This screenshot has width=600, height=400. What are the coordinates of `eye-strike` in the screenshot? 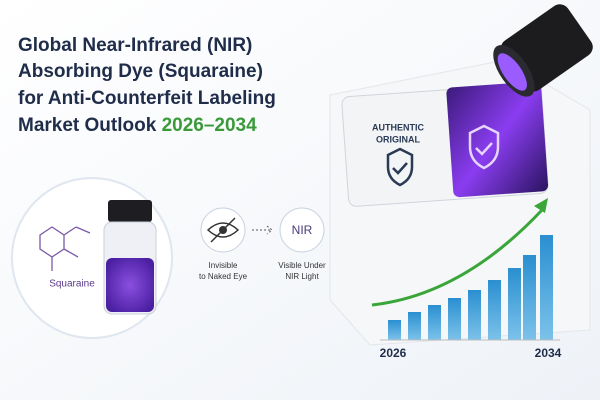 It's located at (223, 230).